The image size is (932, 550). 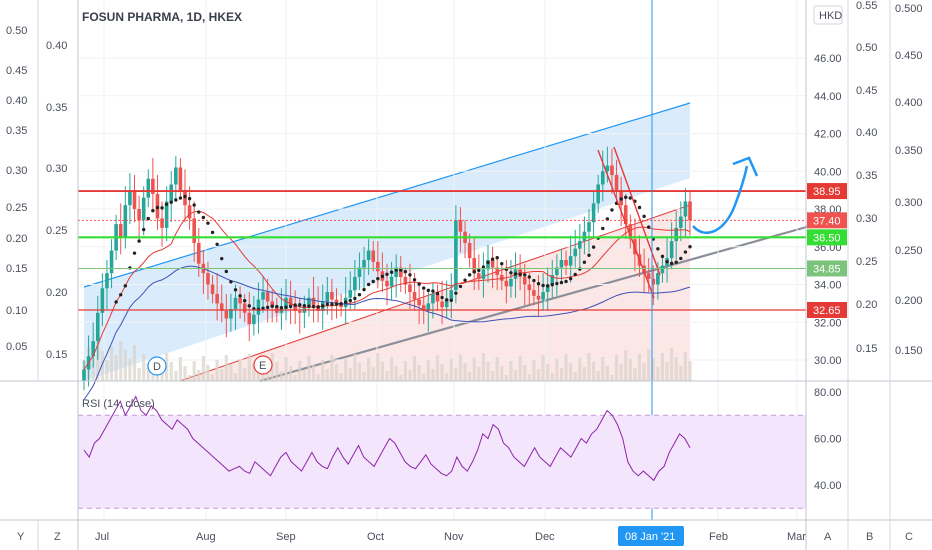 What do you see at coordinates (827, 250) in the screenshot?
I see `price-label-layer: 38.95 37.40 36.50 34.85 32.65` at bounding box center [827, 250].